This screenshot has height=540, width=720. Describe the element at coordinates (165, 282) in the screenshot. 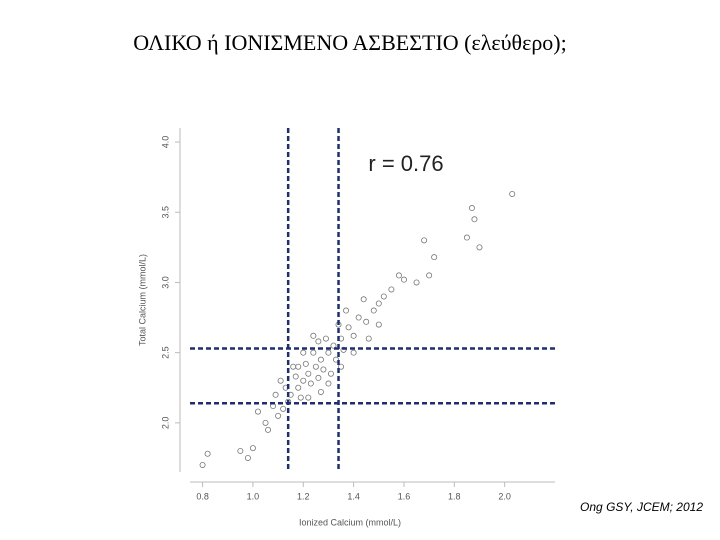

I see `y-tick-label: 3.0` at that location.